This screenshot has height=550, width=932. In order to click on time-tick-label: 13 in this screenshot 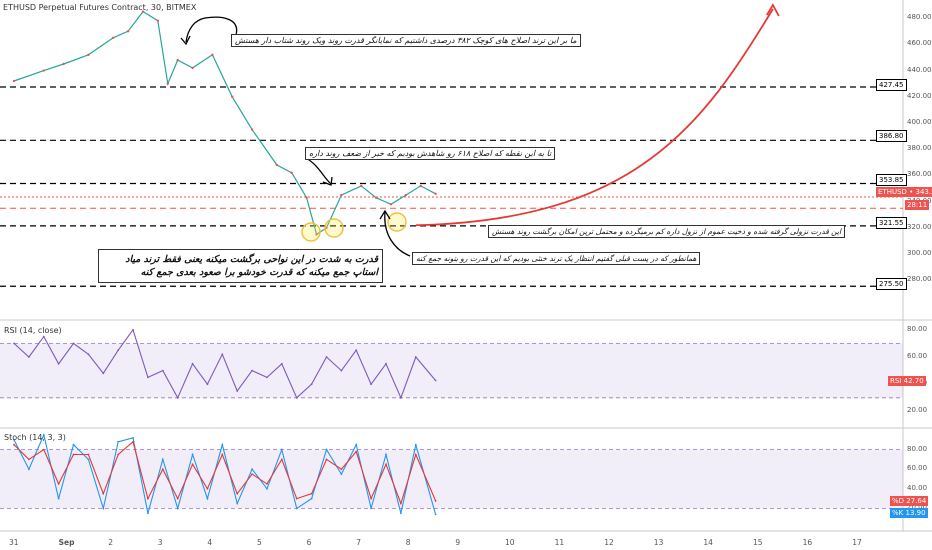, I will do `click(658, 542)`.